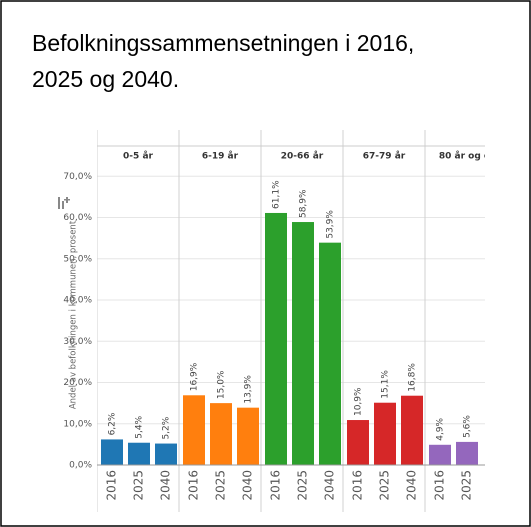  I want to click on value-label: 10,9%, so click(359, 401).